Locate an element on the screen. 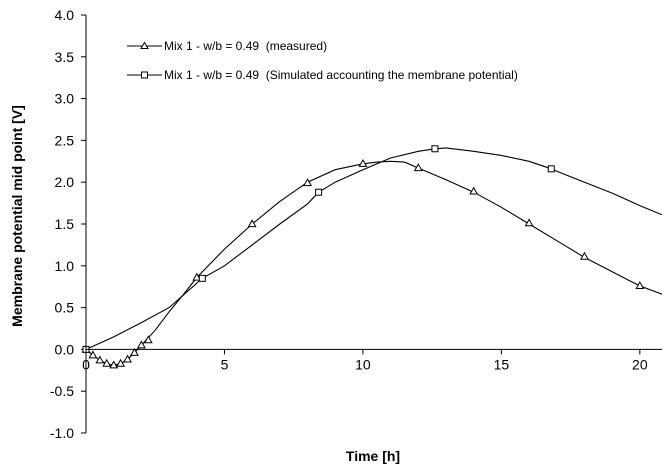 This screenshot has width=662, height=470. y-tick-label: 3.0 is located at coordinates (65, 99).